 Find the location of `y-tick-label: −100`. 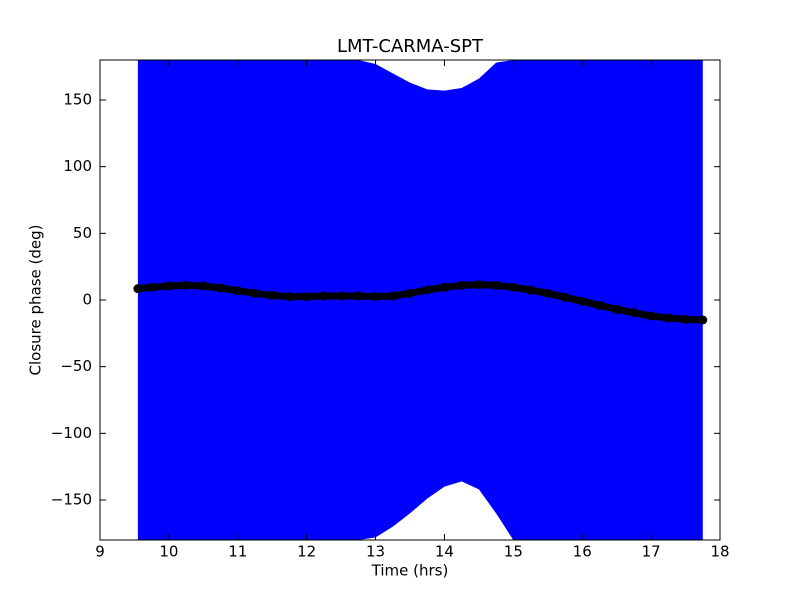

y-tick-label: −100 is located at coordinates (71, 433).